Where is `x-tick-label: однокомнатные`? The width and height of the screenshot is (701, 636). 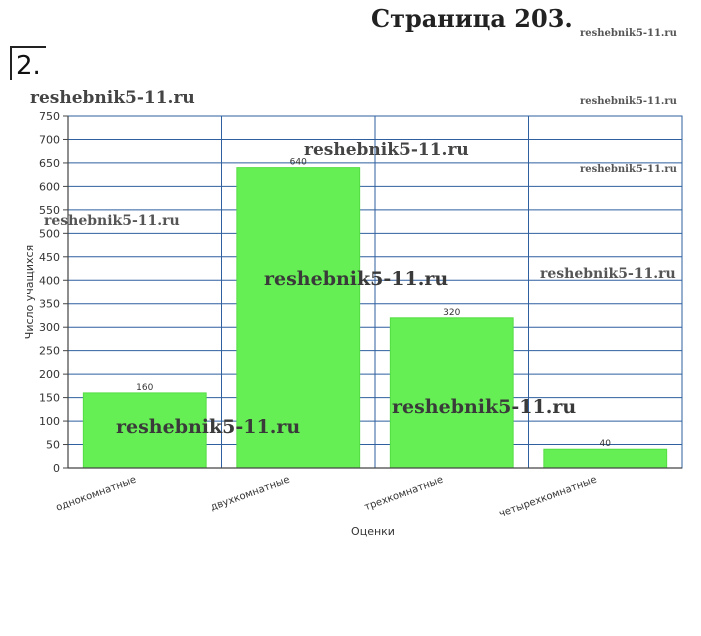
x-tick-label: однокомнатные is located at coordinates (96, 493).